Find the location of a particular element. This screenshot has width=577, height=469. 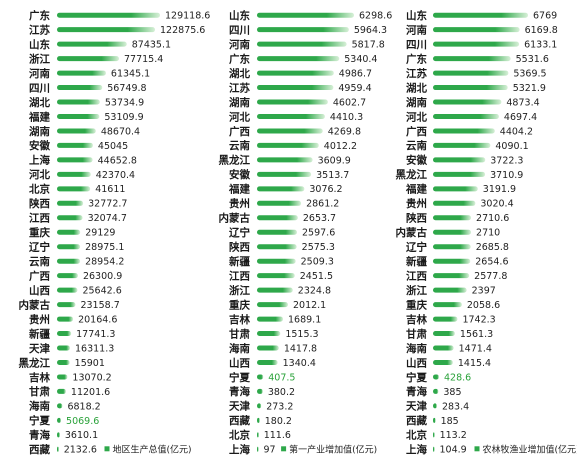

value-label: 4090.1 is located at coordinates (511, 146).